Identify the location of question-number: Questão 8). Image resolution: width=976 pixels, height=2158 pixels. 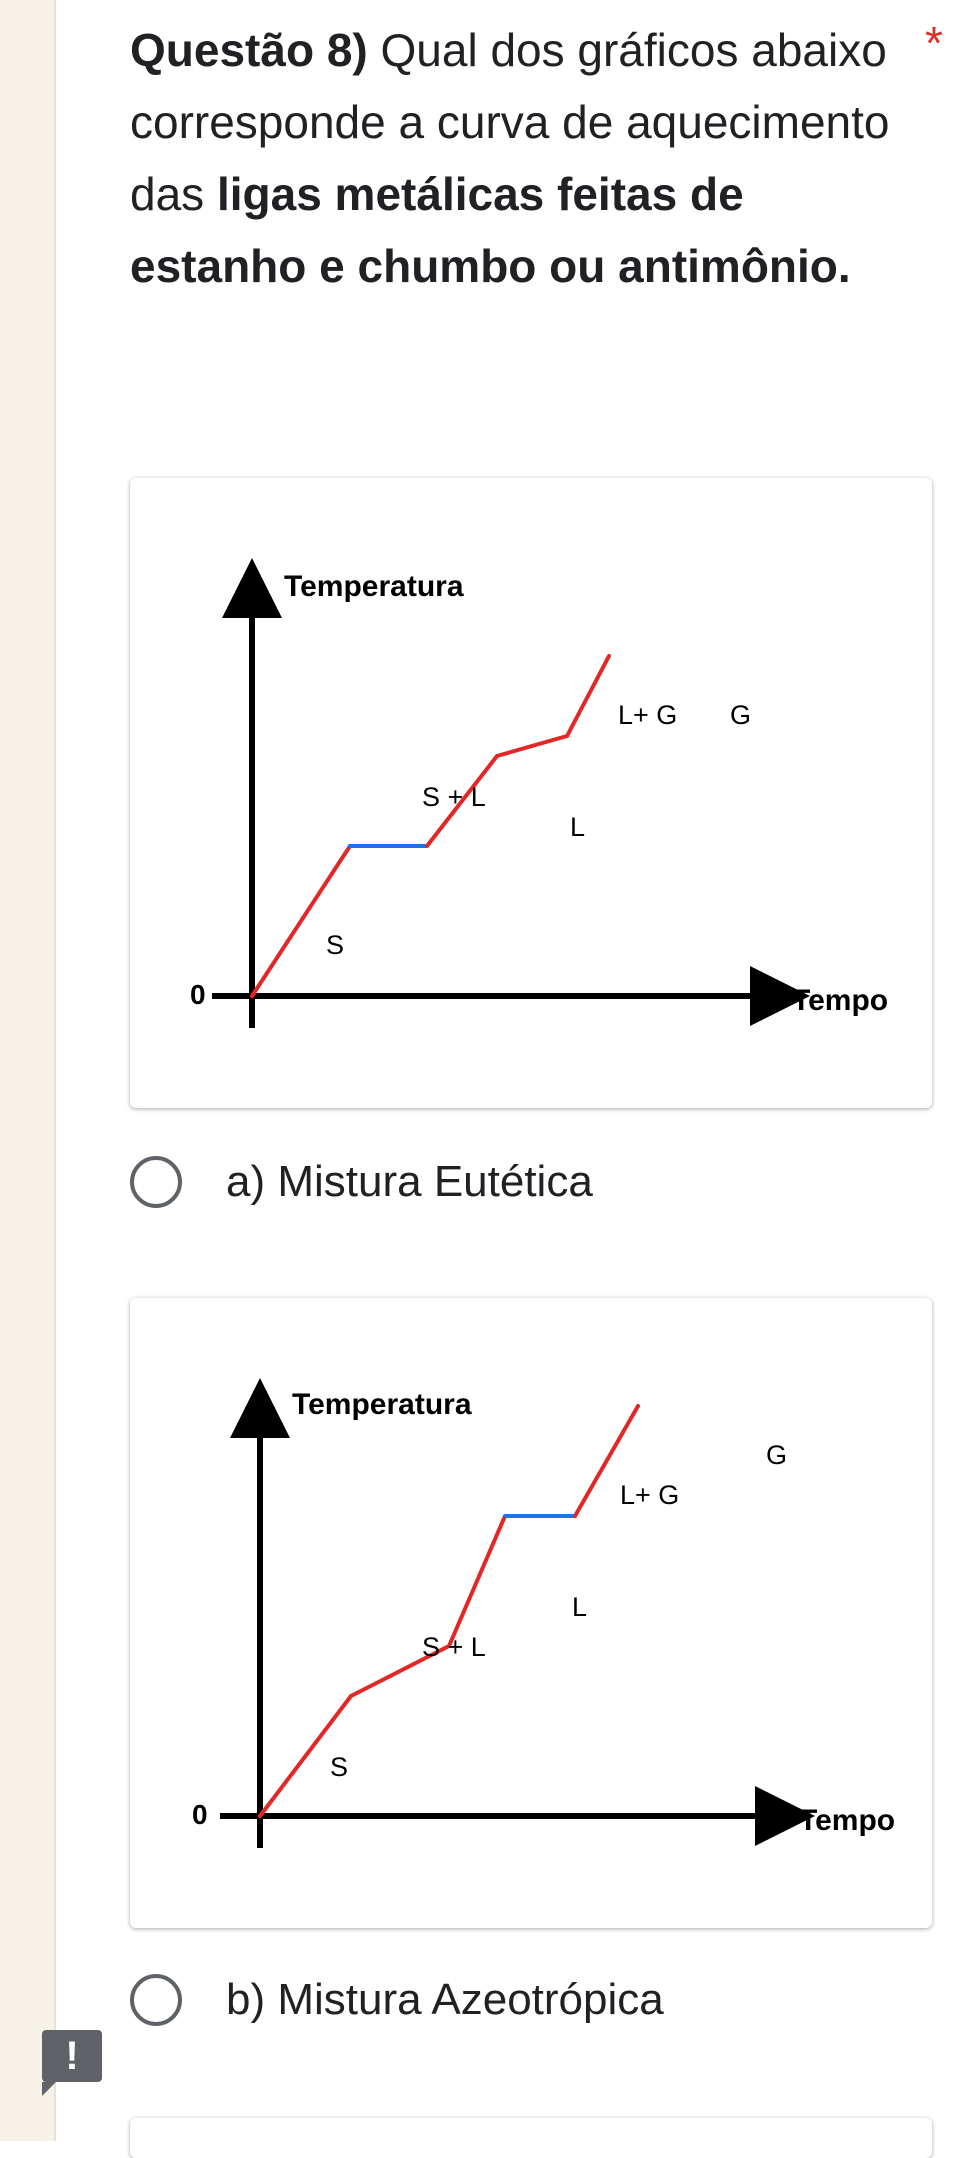
(249, 50).